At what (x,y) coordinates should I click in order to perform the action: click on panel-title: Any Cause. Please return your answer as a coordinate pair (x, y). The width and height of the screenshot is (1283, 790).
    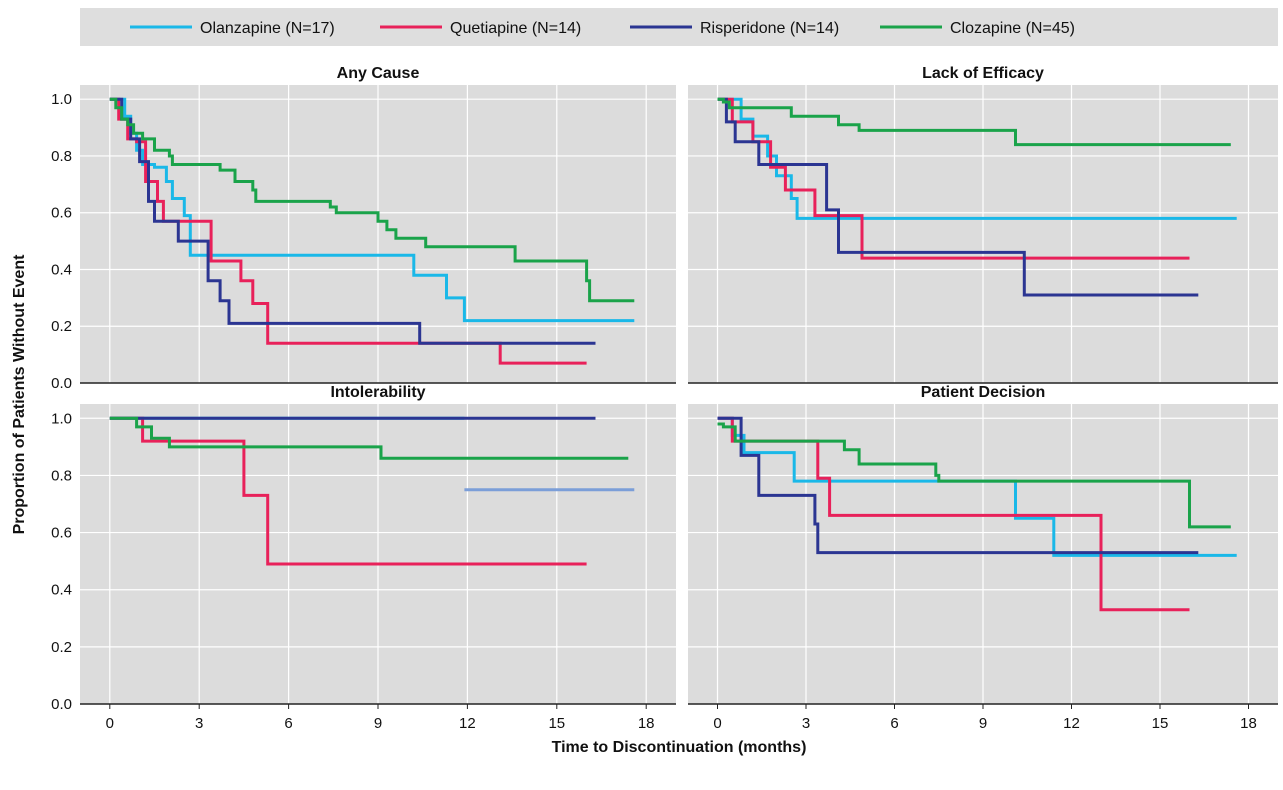
    Looking at the image, I should click on (378, 73).